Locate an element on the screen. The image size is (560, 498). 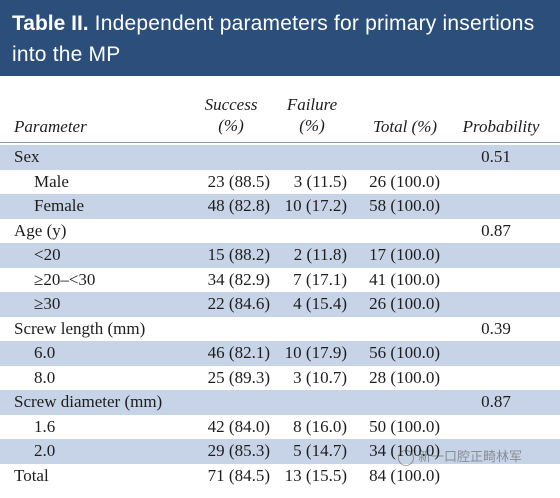
row-label: Female is located at coordinates (59, 205).